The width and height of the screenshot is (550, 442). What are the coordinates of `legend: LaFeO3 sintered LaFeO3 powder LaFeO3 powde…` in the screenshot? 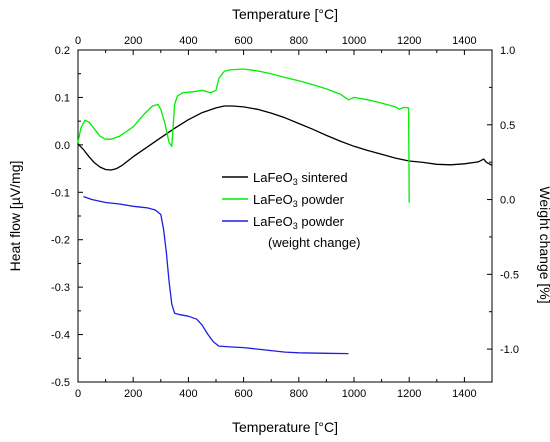 It's located at (291, 210).